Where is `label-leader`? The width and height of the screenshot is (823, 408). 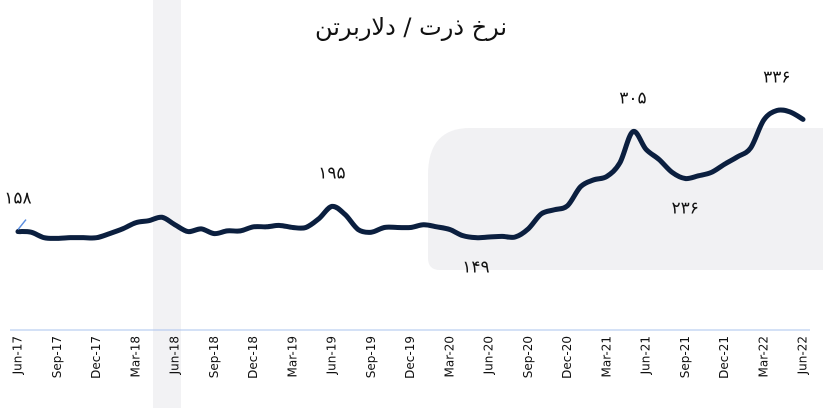
label-leader is located at coordinates (22, 225).